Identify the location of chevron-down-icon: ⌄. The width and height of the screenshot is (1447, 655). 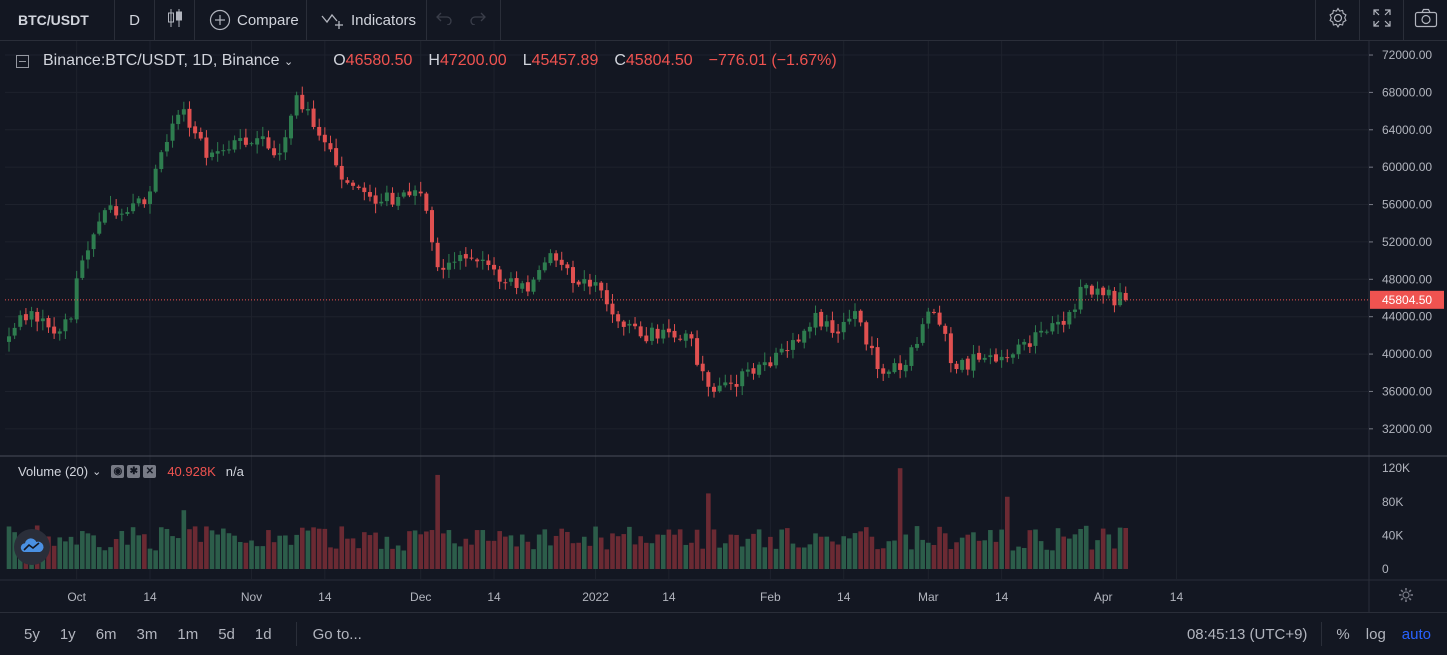
(97, 472).